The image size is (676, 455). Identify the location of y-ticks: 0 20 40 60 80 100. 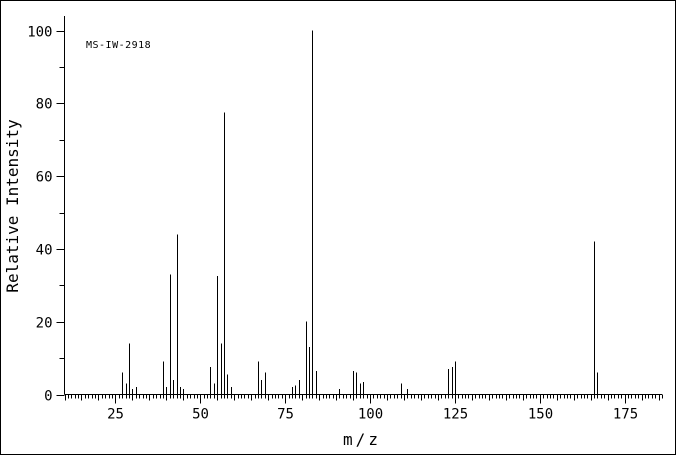
(46, 215).